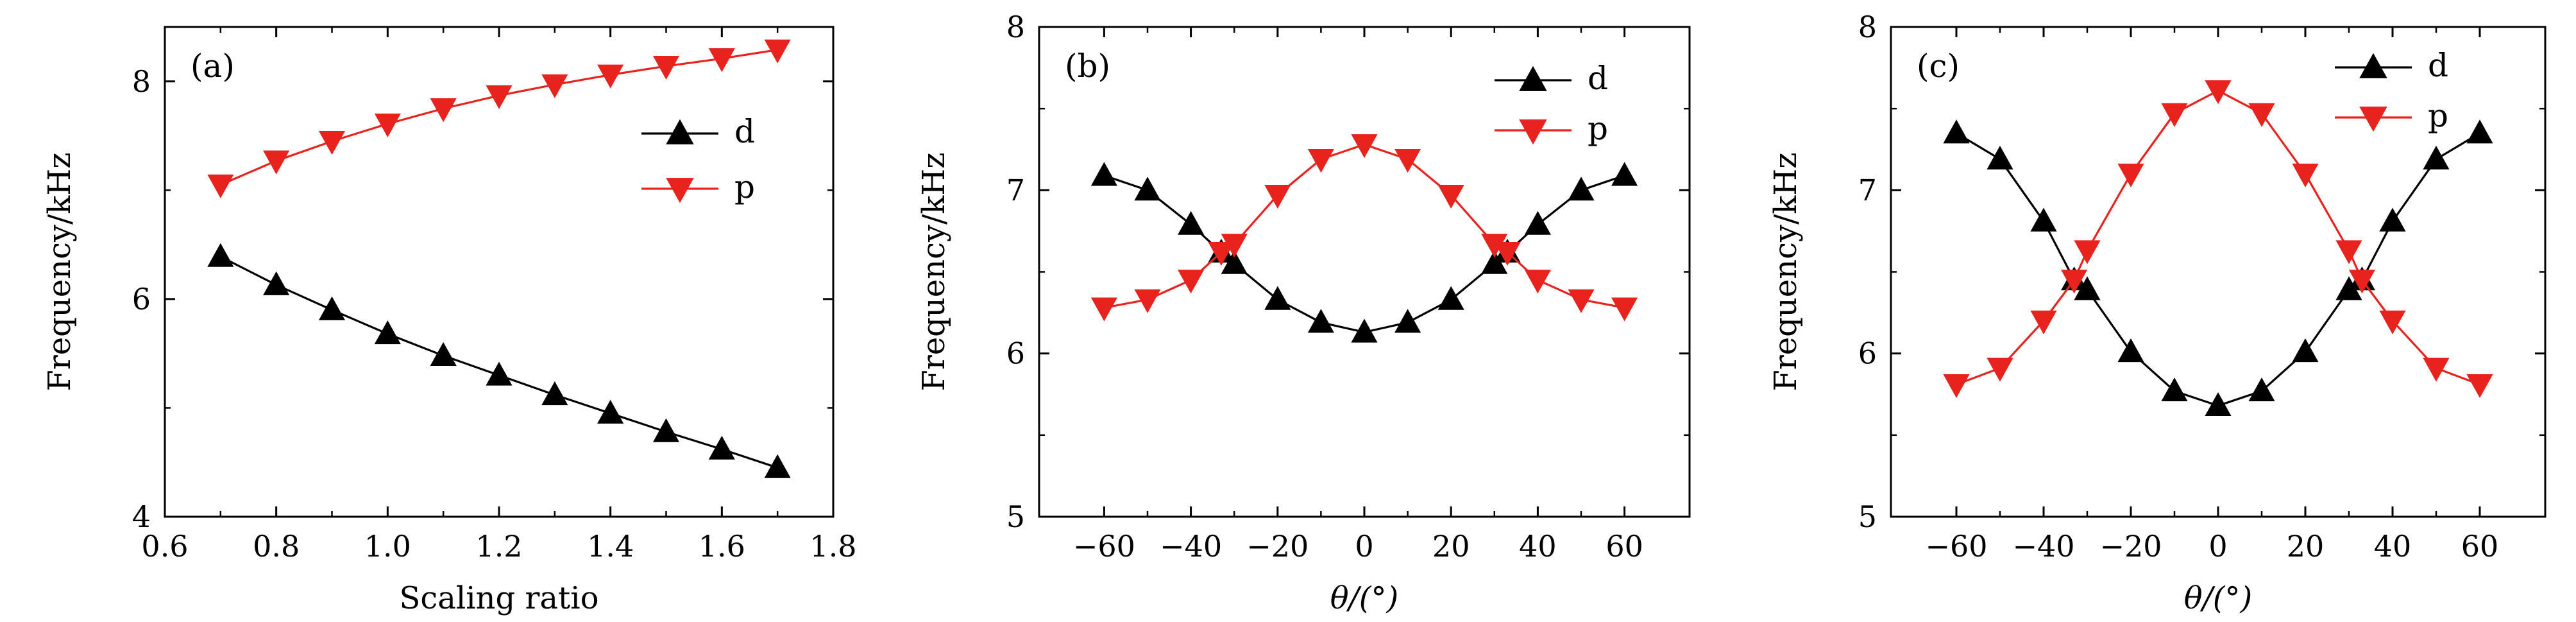  What do you see at coordinates (1087, 67) in the screenshot?
I see `panel-tag: (b)` at bounding box center [1087, 67].